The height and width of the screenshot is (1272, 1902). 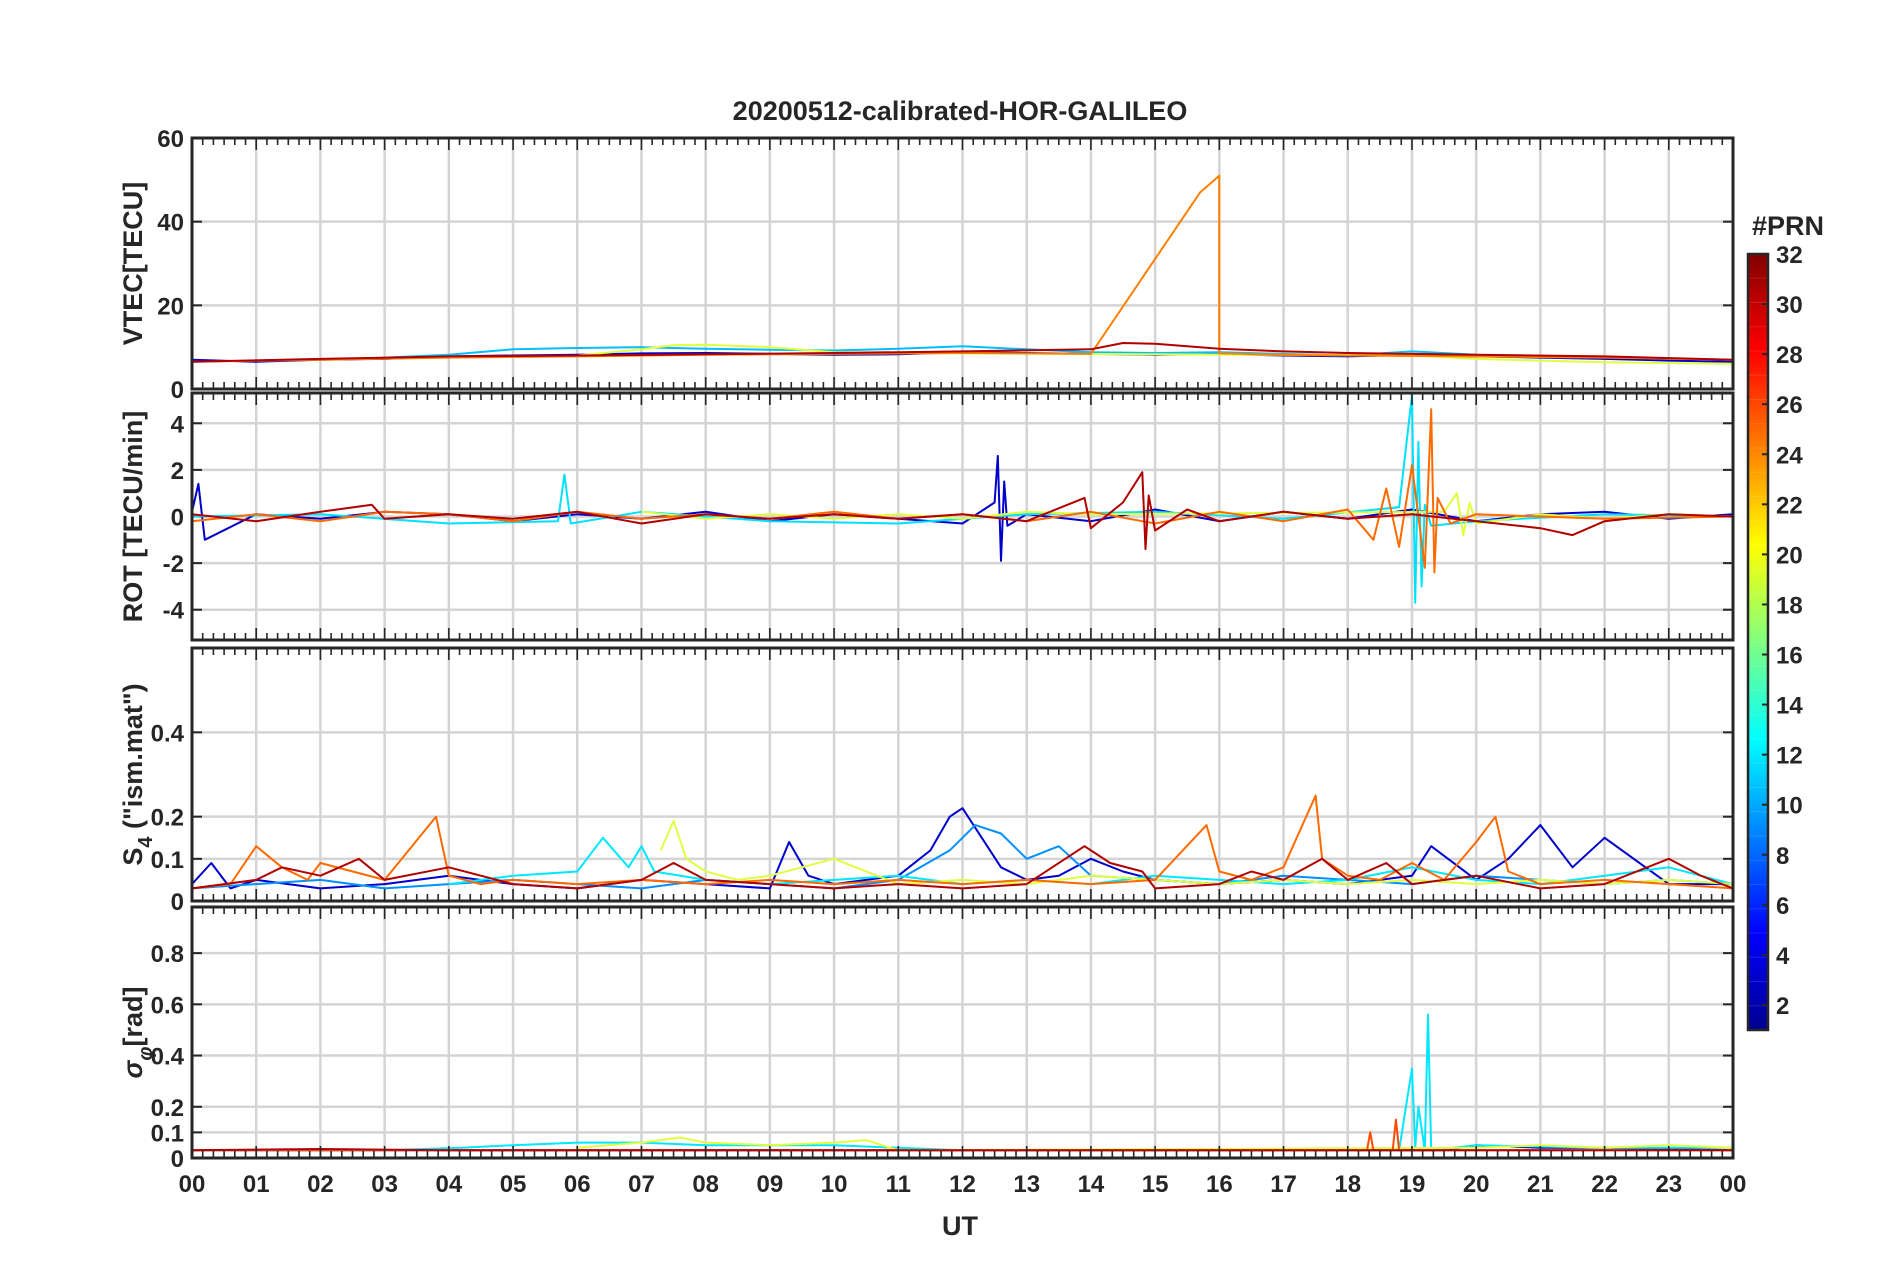 I want to click on y-tick-label: 2, so click(x=177, y=471).